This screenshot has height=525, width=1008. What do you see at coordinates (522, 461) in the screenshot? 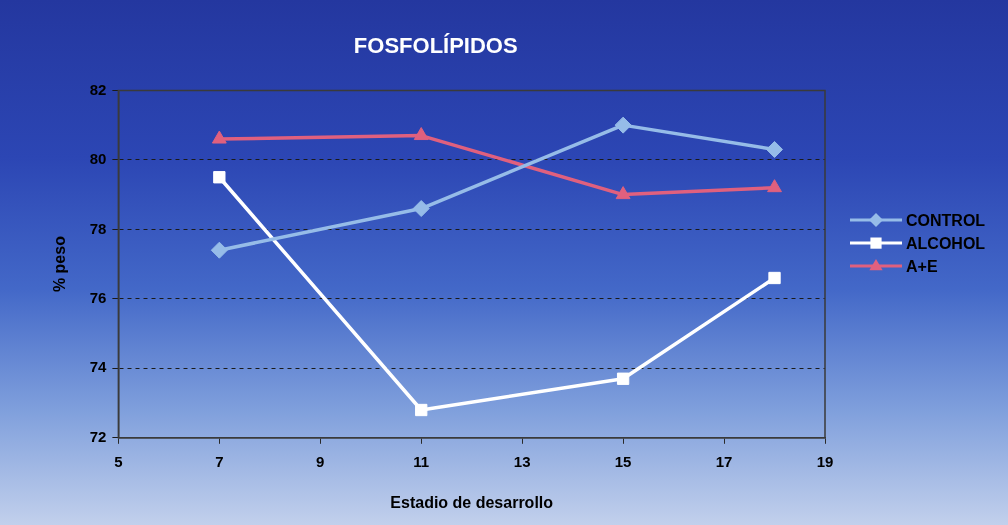
I see `x-tick-label: 13` at bounding box center [522, 461].